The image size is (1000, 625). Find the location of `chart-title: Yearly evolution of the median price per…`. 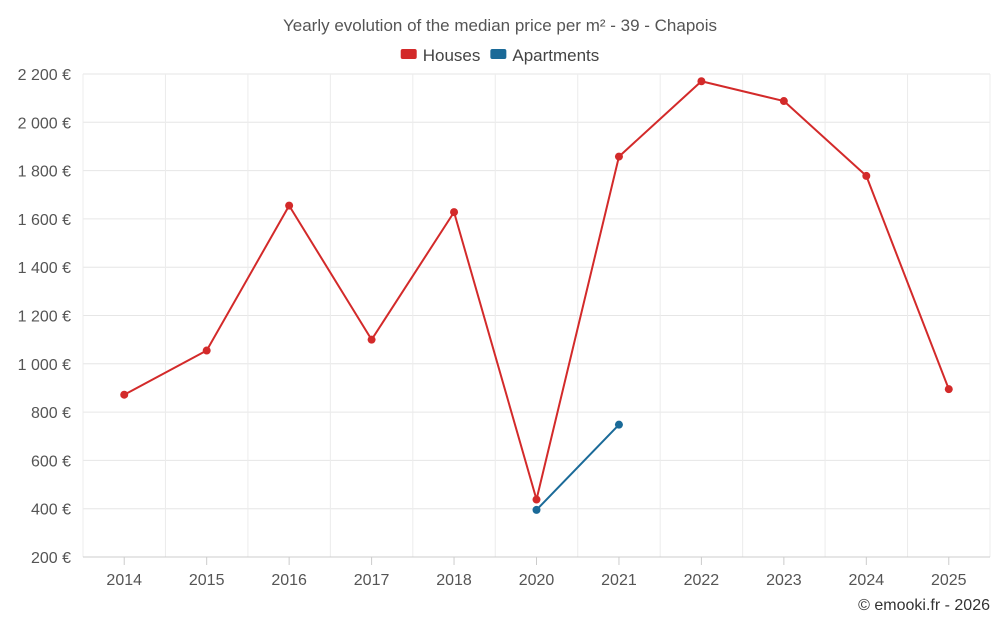

chart-title: Yearly evolution of the median price per… is located at coordinates (500, 25).